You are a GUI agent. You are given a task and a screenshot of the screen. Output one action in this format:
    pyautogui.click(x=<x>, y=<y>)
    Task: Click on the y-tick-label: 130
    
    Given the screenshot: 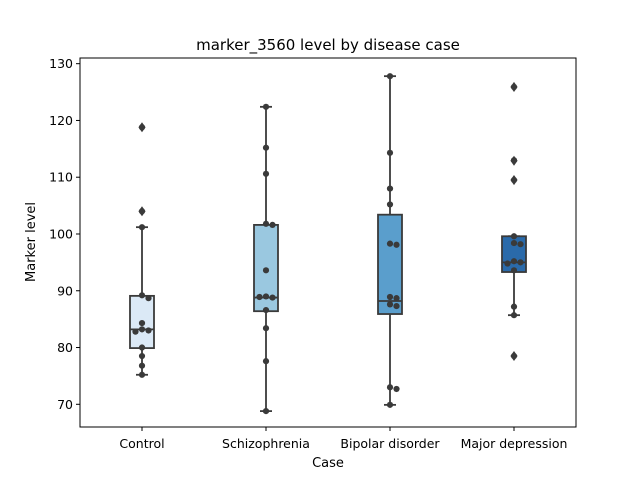 What is the action you would take?
    pyautogui.click(x=61, y=63)
    